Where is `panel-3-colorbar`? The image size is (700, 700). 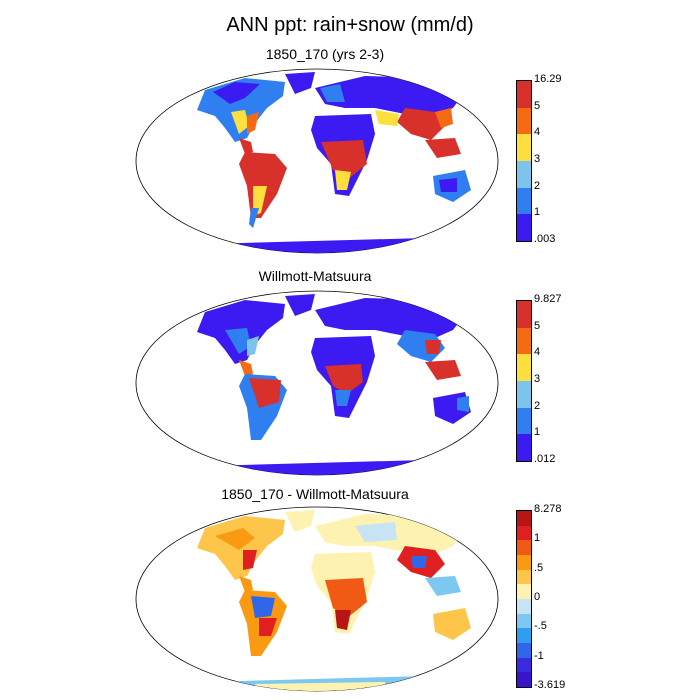 panel-3-colorbar is located at coordinates (524, 599).